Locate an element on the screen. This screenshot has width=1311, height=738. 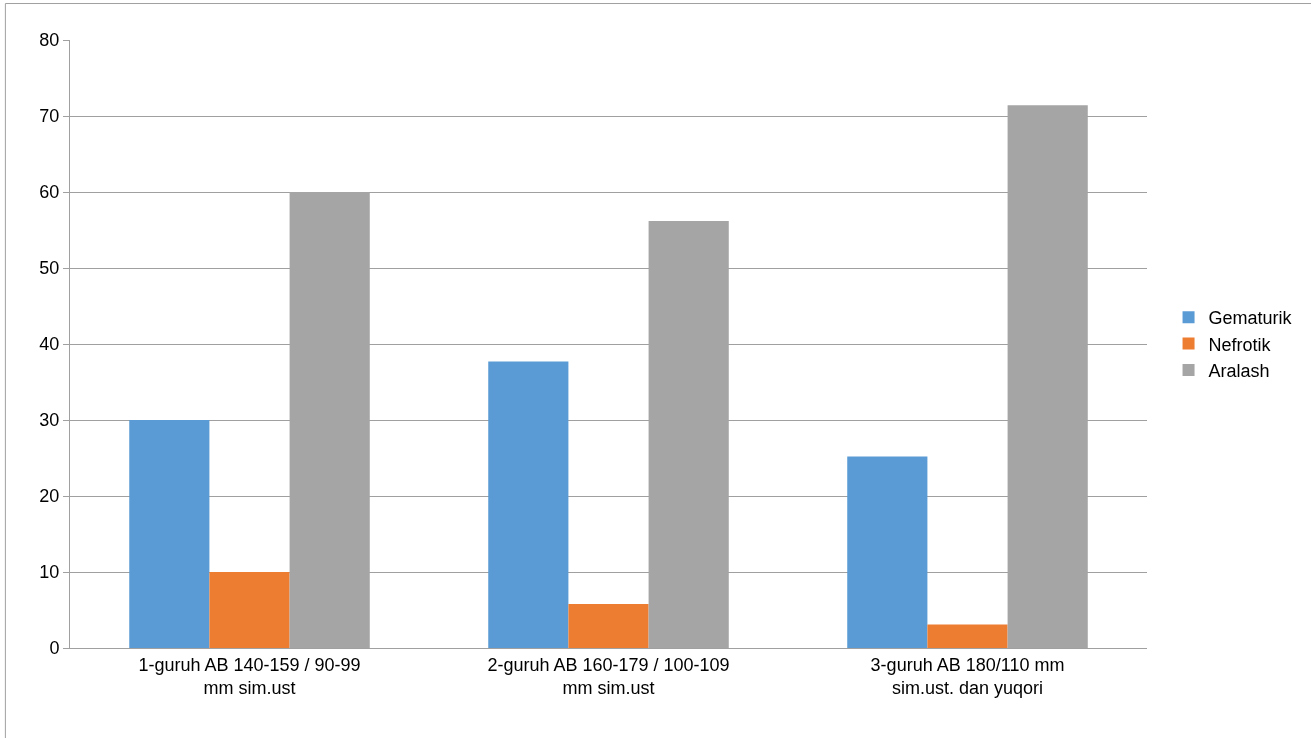
y-tick-label: 50 is located at coordinates (49, 268).